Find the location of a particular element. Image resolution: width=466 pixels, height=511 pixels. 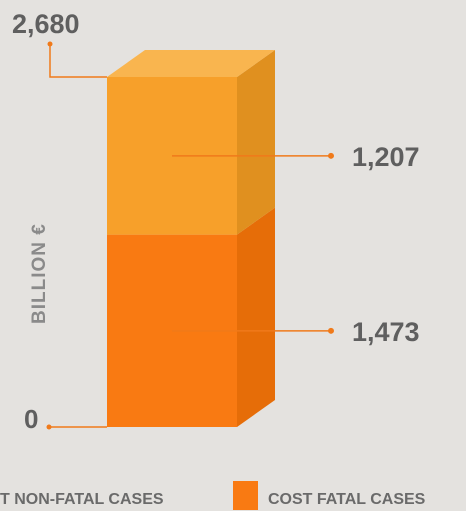

legend-label-fatal: COST FATAL CASES is located at coordinates (347, 499).